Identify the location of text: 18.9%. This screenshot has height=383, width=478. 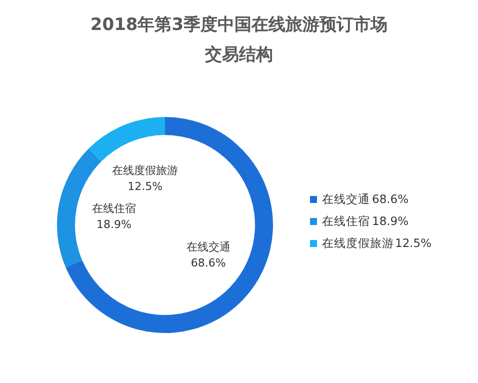
(390, 221).